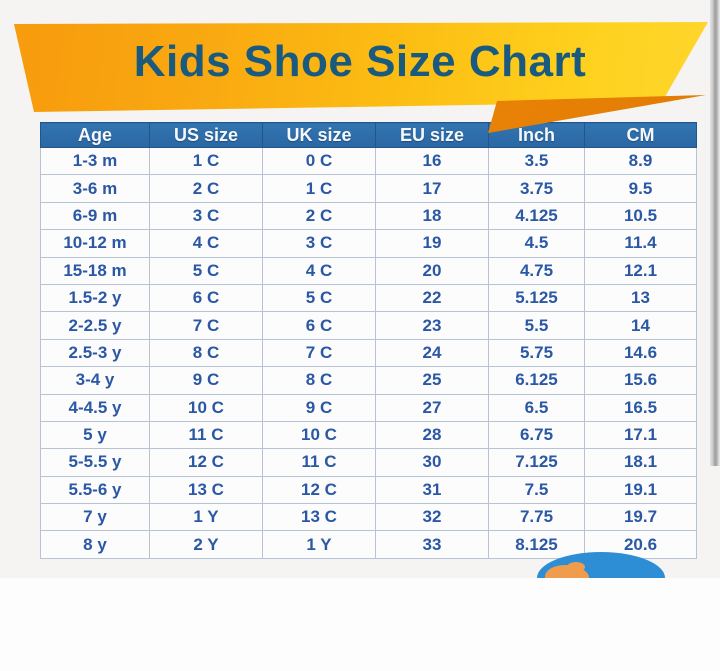  I want to click on table-cell: 5-5.5 y, so click(95, 462).